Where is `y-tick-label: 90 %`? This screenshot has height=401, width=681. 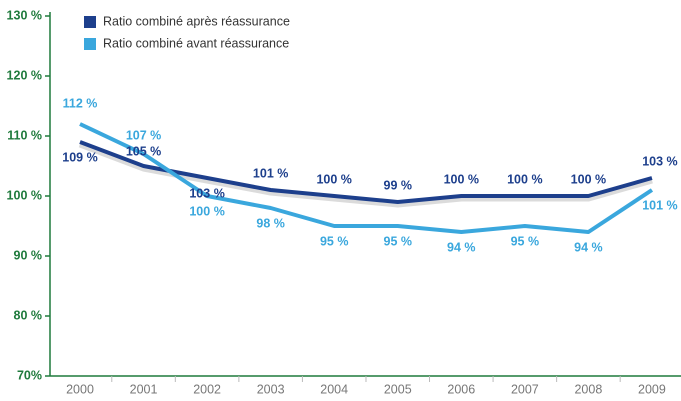 y-tick-label: 90 % is located at coordinates (28, 255).